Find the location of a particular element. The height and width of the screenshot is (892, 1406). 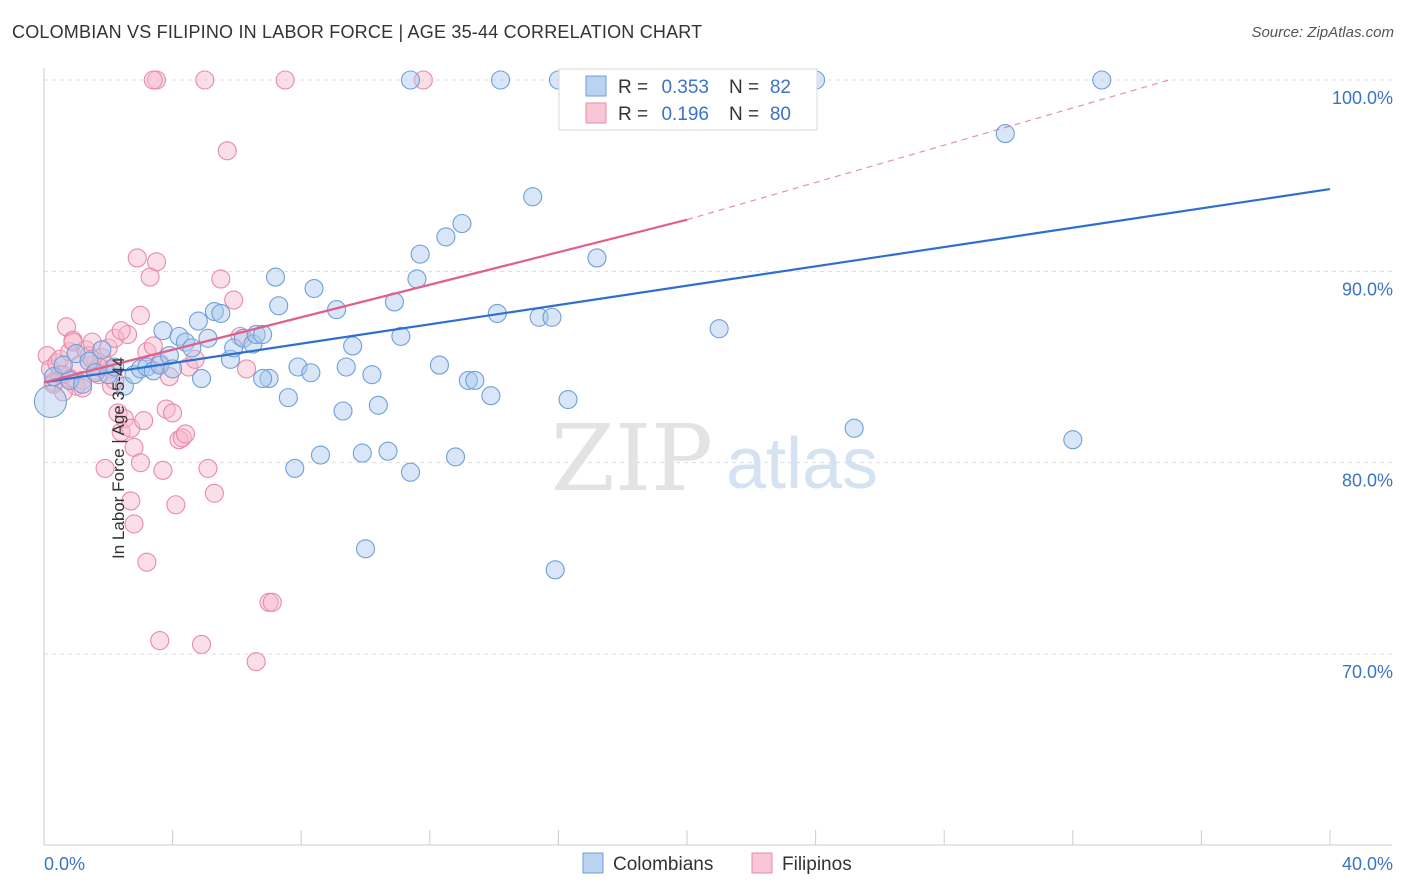

watermark: ZIP atlas is located at coordinates (714, 458).